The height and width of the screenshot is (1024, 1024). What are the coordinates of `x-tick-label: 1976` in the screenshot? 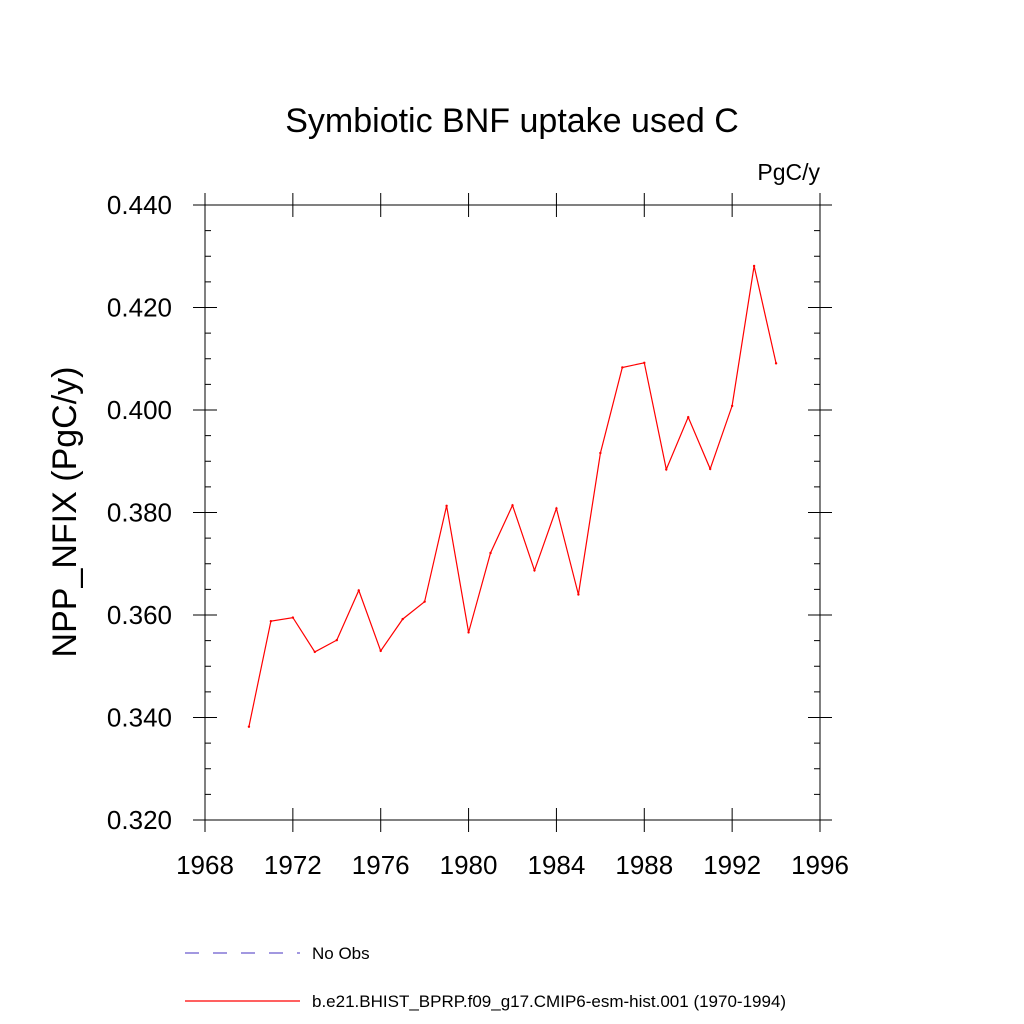 It's located at (381, 865).